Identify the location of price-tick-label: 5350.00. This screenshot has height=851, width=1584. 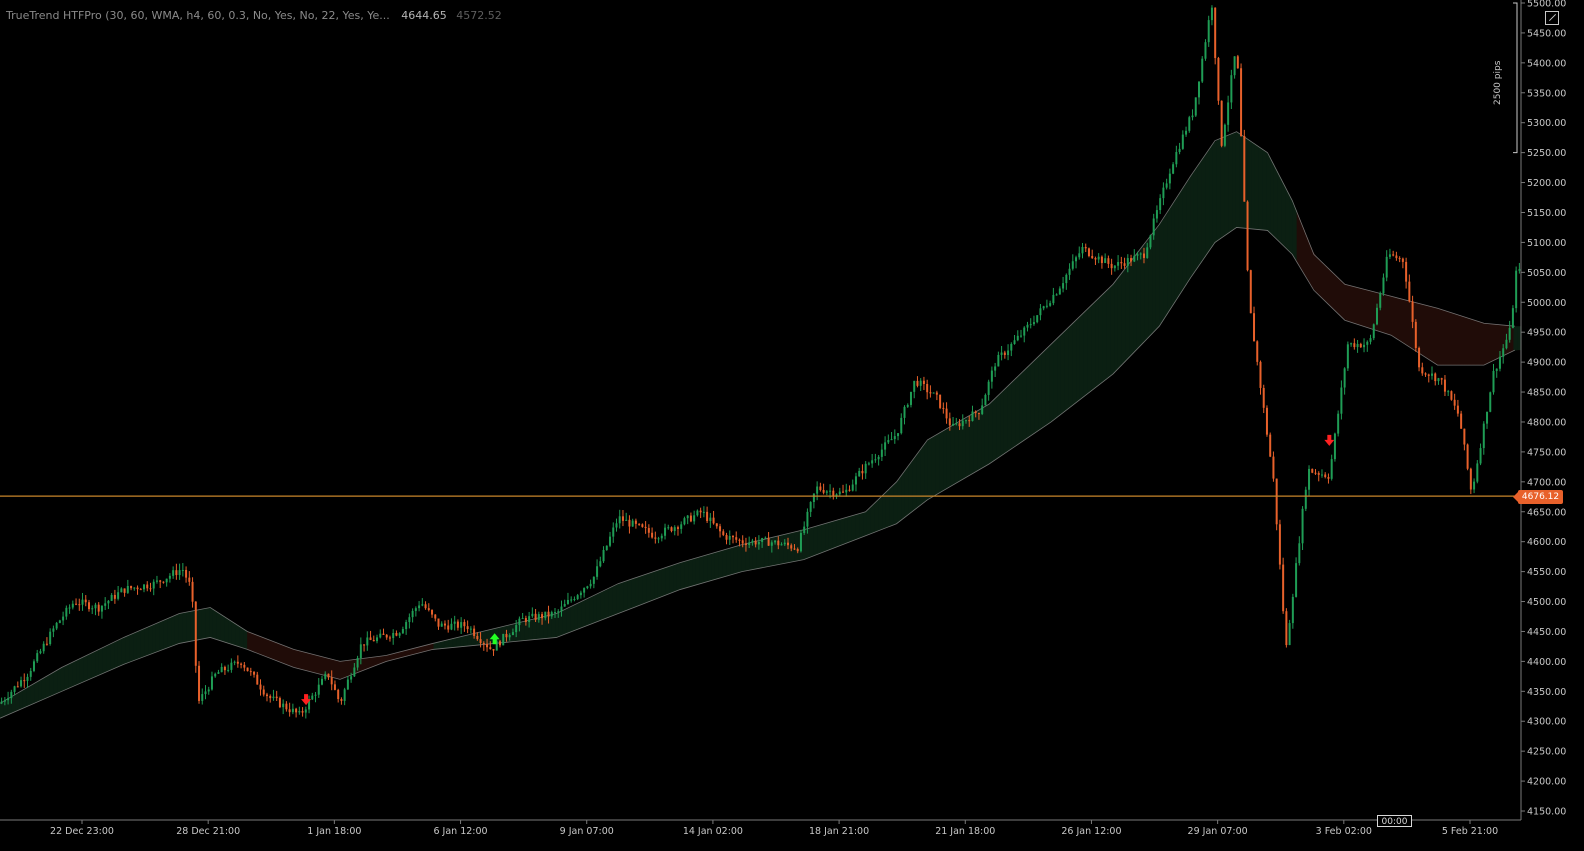
(1546, 93).